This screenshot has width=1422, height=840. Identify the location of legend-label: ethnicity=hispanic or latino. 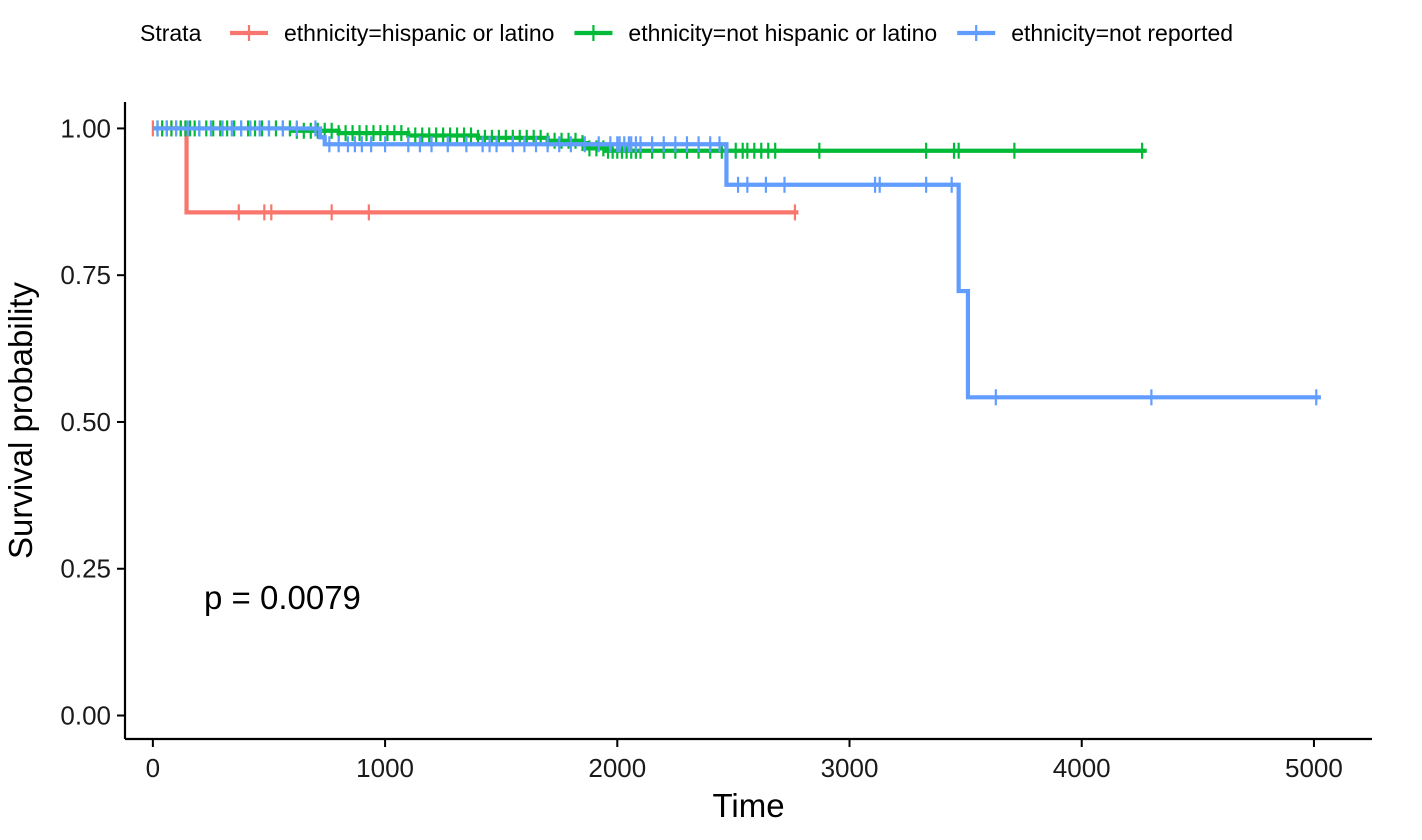
(419, 33).